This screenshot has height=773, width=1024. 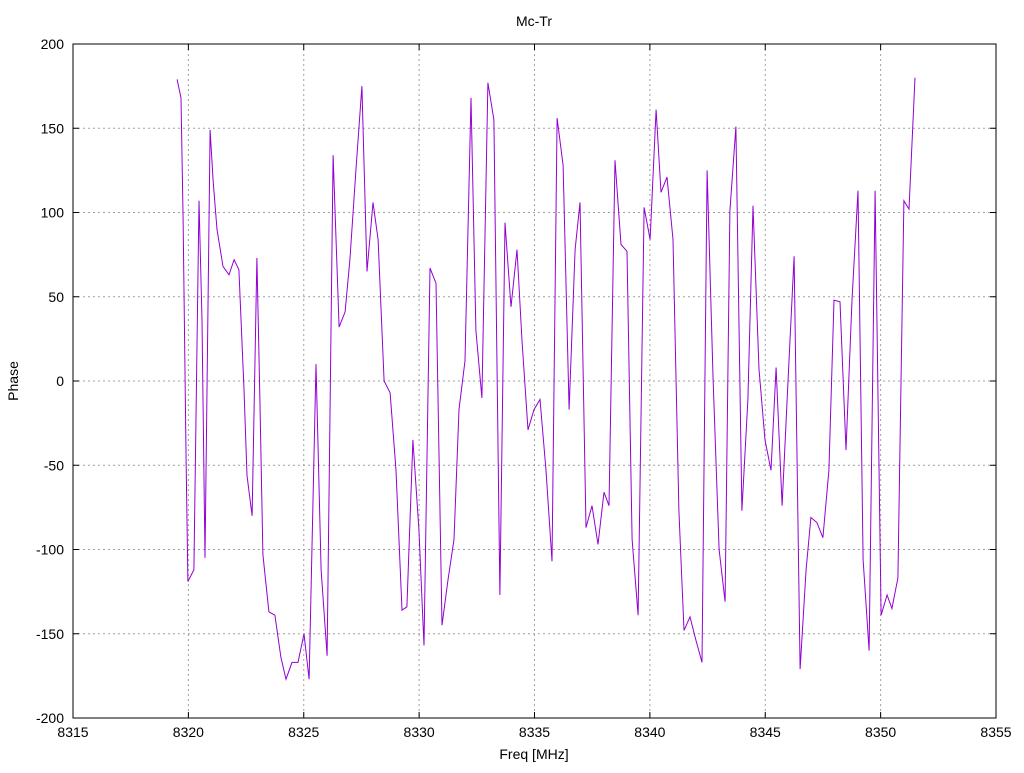 What do you see at coordinates (50, 550) in the screenshot?
I see `y-tick-label: -100` at bounding box center [50, 550].